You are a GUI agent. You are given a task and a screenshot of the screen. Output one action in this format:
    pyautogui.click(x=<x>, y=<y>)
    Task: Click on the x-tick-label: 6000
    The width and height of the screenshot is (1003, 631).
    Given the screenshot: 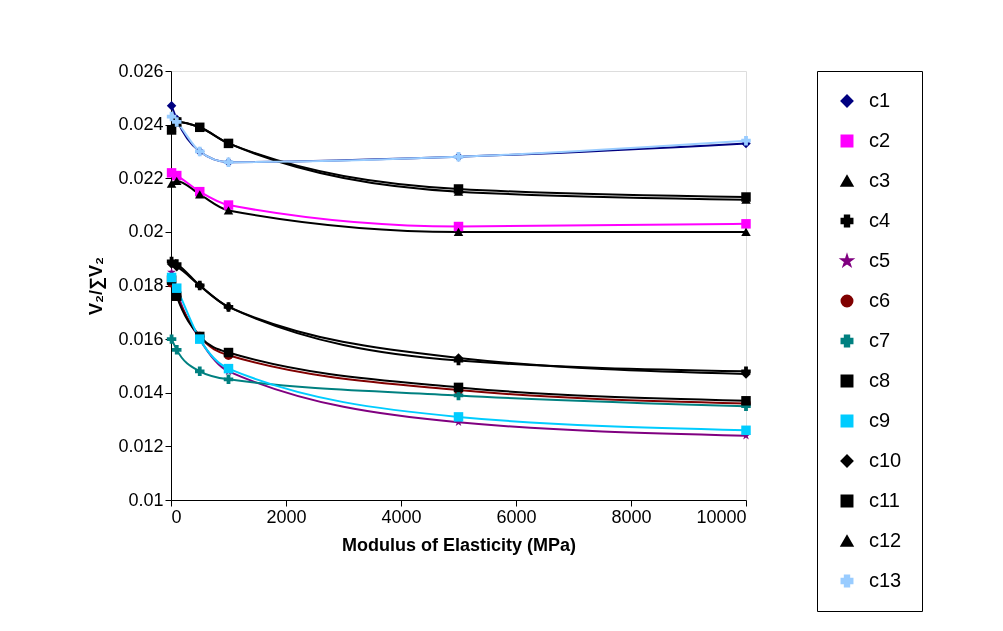 What is the action you would take?
    pyautogui.click(x=516, y=516)
    